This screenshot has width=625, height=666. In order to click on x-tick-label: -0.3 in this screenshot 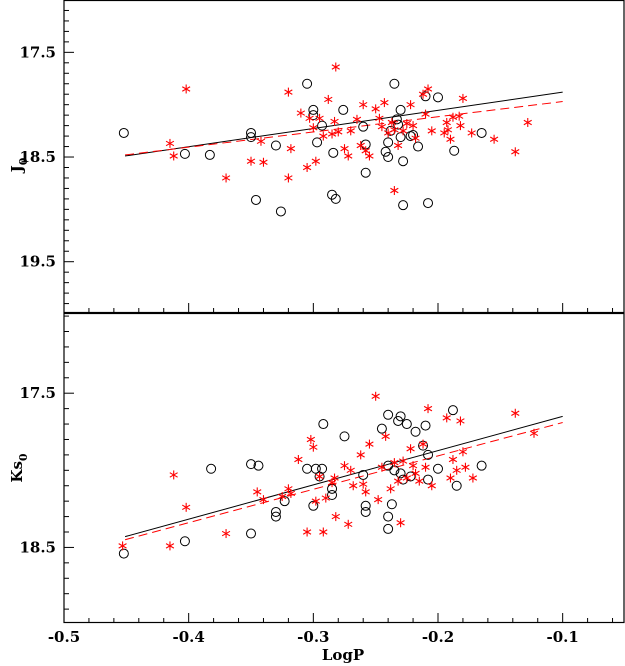, I will do `click(313, 637)`.